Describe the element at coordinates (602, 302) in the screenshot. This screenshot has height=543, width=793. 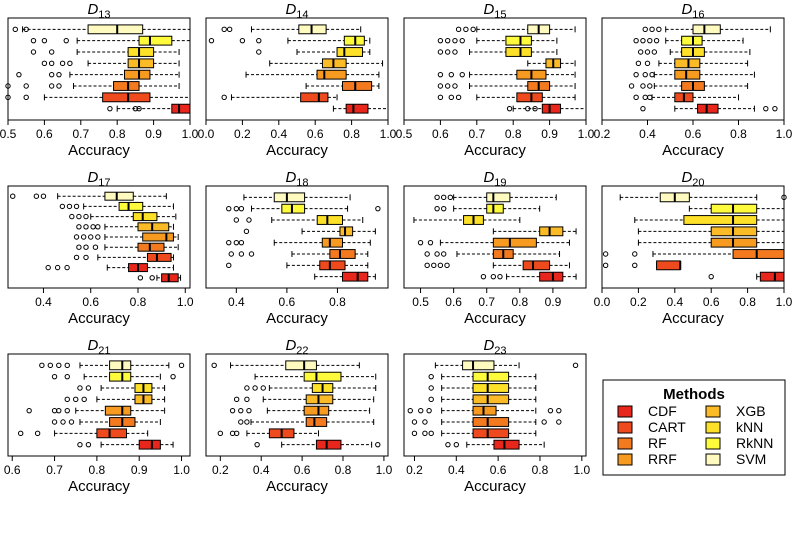
I see `x-tick-label: 0.0` at that location.